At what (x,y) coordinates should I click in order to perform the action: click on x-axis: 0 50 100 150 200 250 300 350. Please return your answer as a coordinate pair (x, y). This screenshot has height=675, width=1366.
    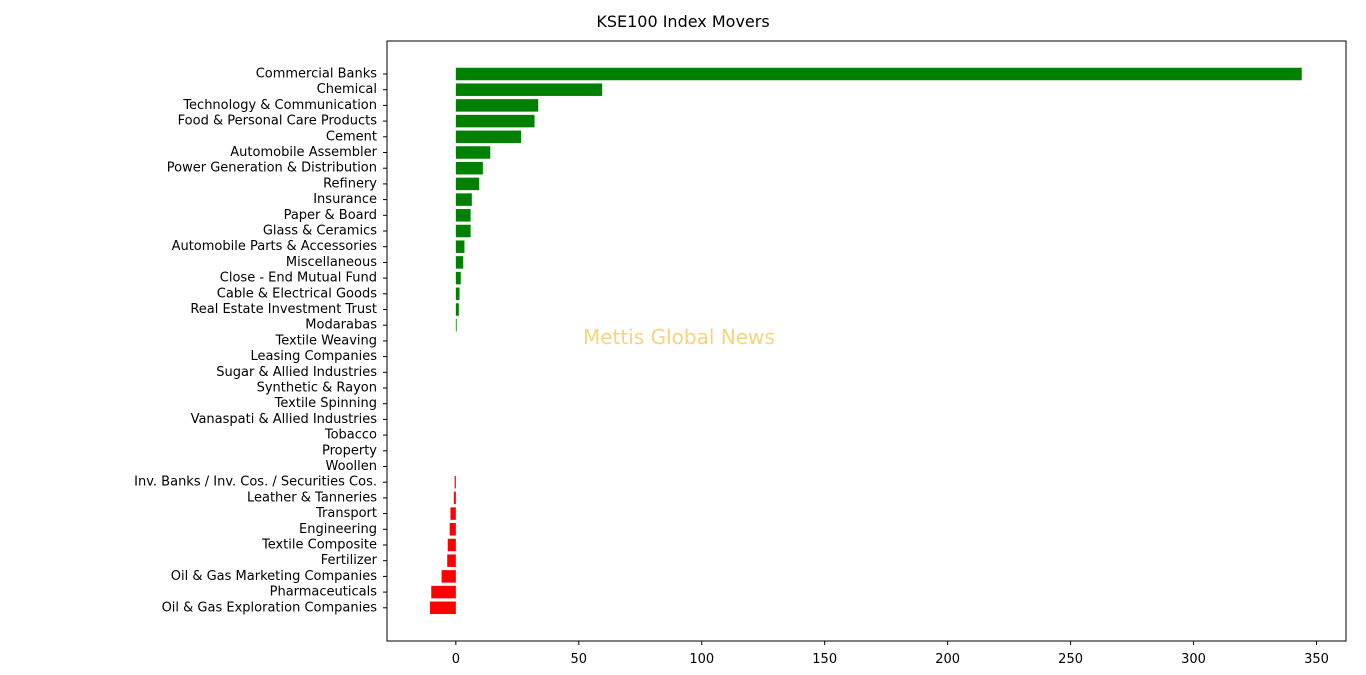
    Looking at the image, I should click on (890, 654).